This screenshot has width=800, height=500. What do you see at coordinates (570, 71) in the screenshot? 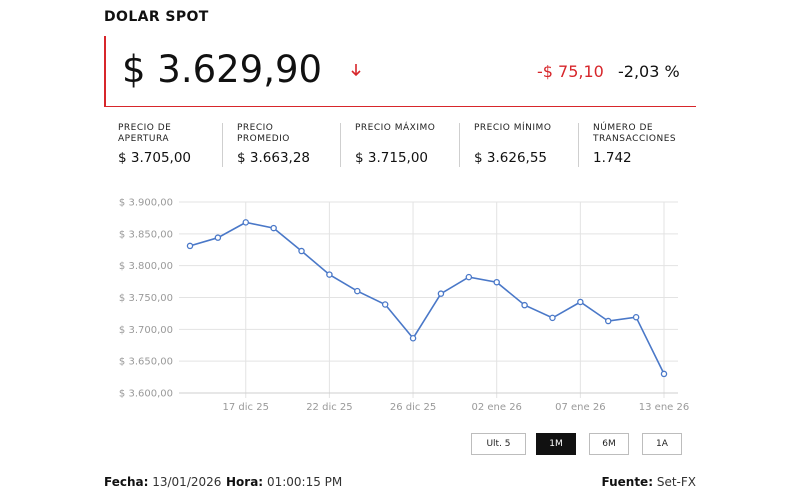
I see `change-value: -$ 75,10` at bounding box center [570, 71].